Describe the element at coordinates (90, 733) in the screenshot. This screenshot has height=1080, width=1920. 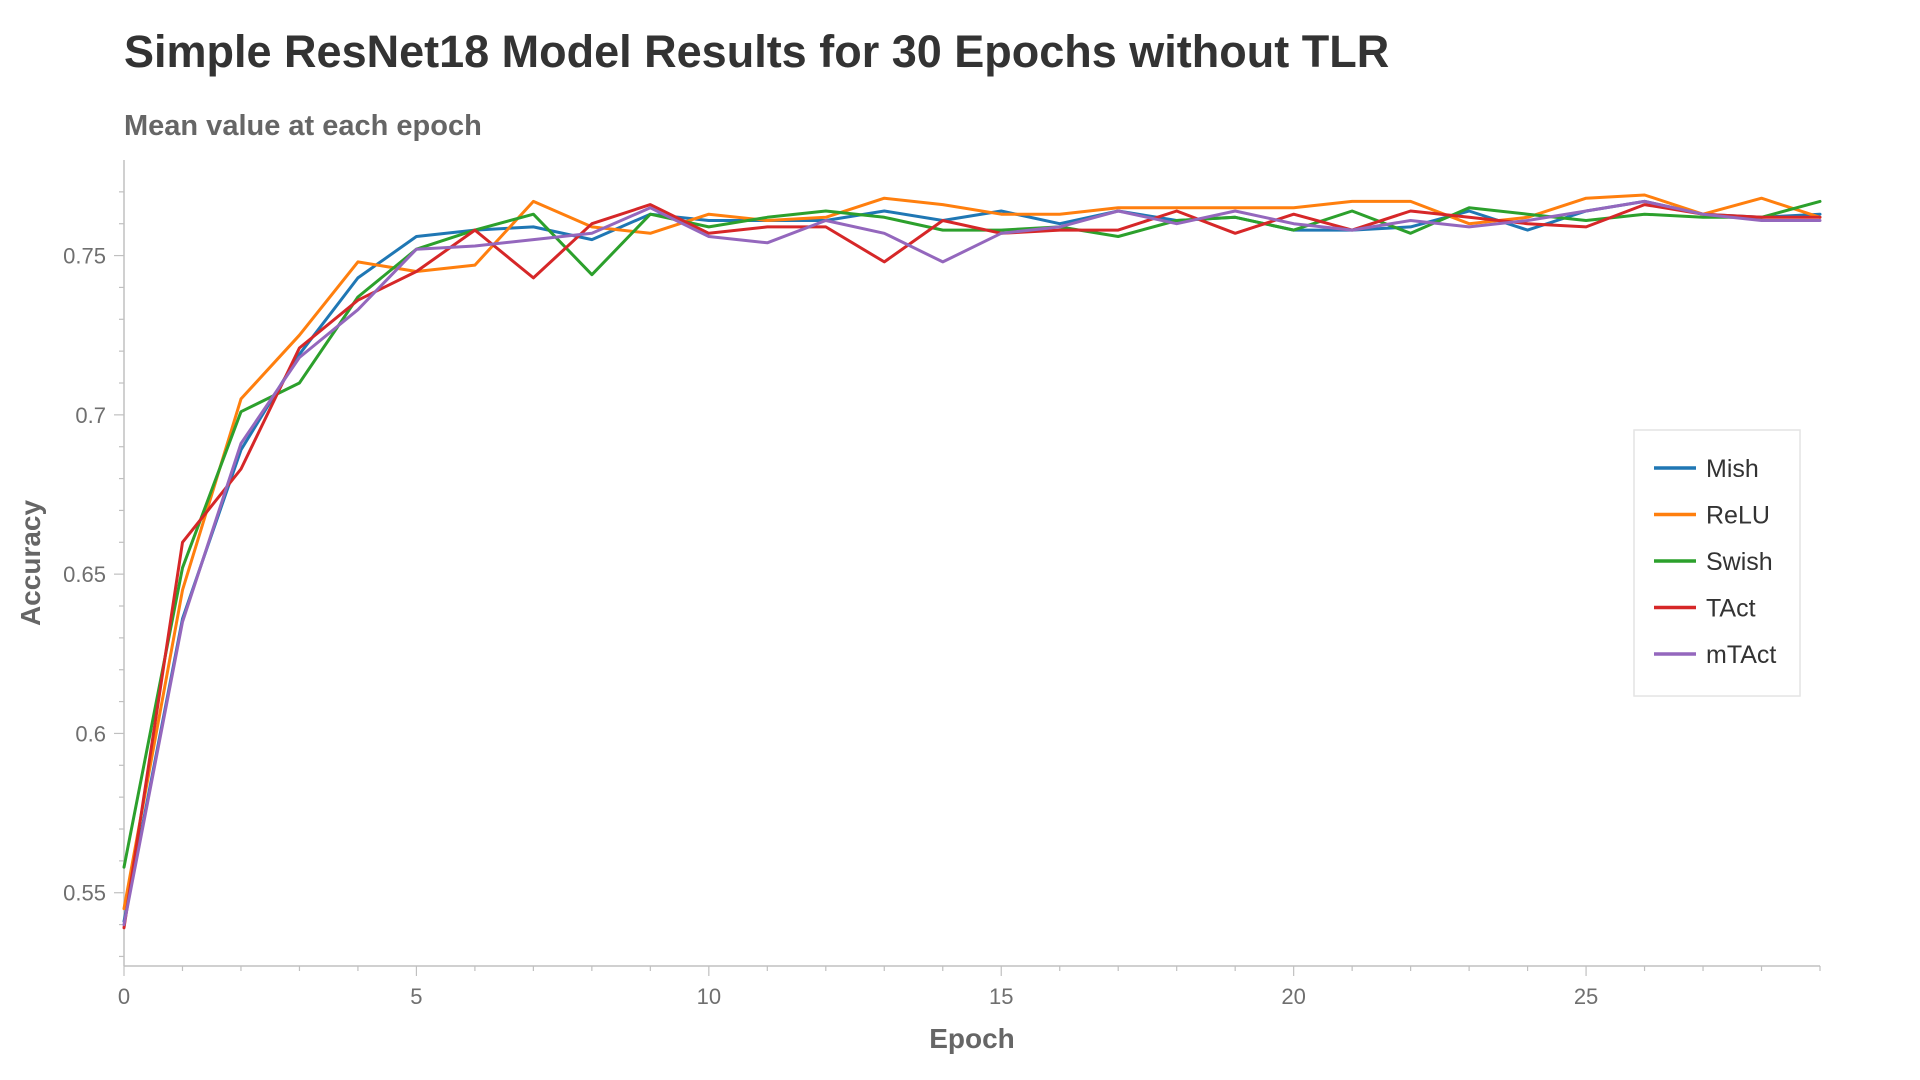
I see `y-tick-label: 0.6` at that location.